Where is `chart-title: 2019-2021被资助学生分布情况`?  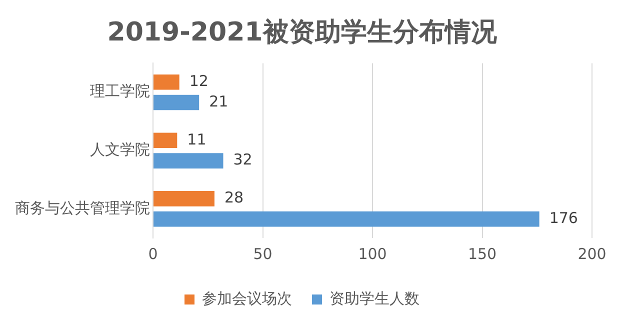
chart-title: 2019-2021被资助学生分布情况 is located at coordinates (302, 32).